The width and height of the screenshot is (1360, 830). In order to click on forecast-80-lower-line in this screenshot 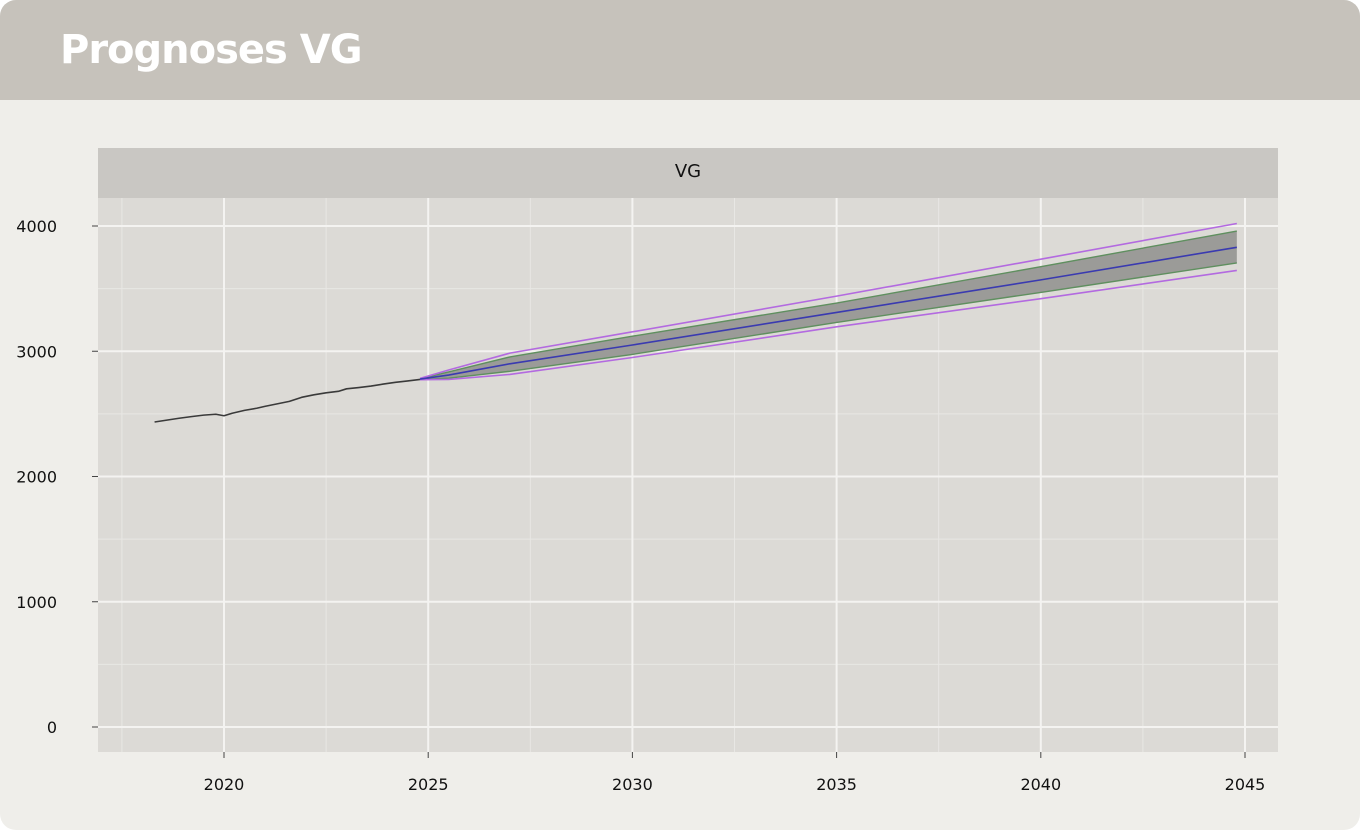, I will do `click(828, 321)`.